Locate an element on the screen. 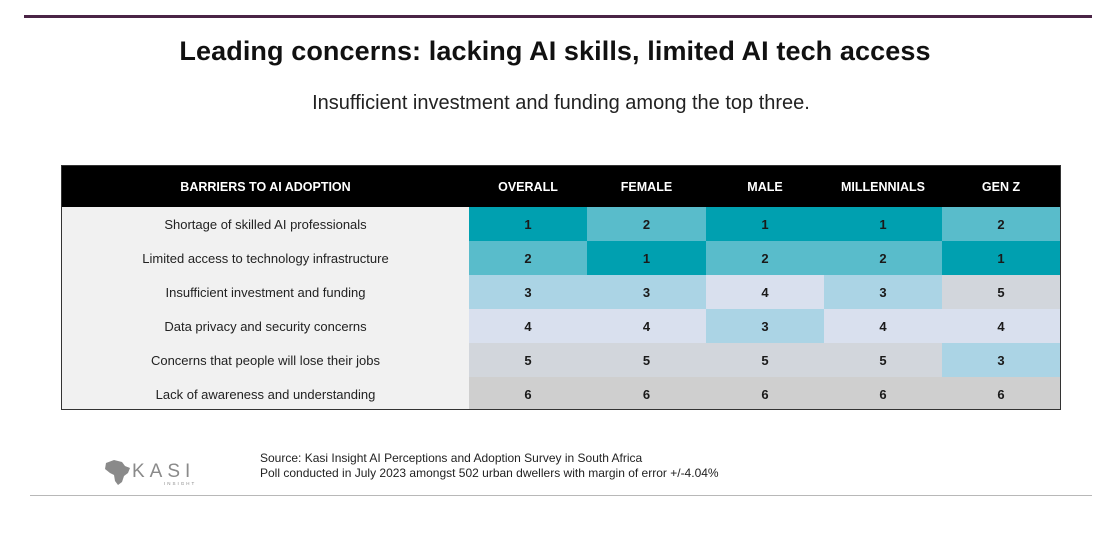  rank-cell-gen-z: 4 is located at coordinates (1001, 326).